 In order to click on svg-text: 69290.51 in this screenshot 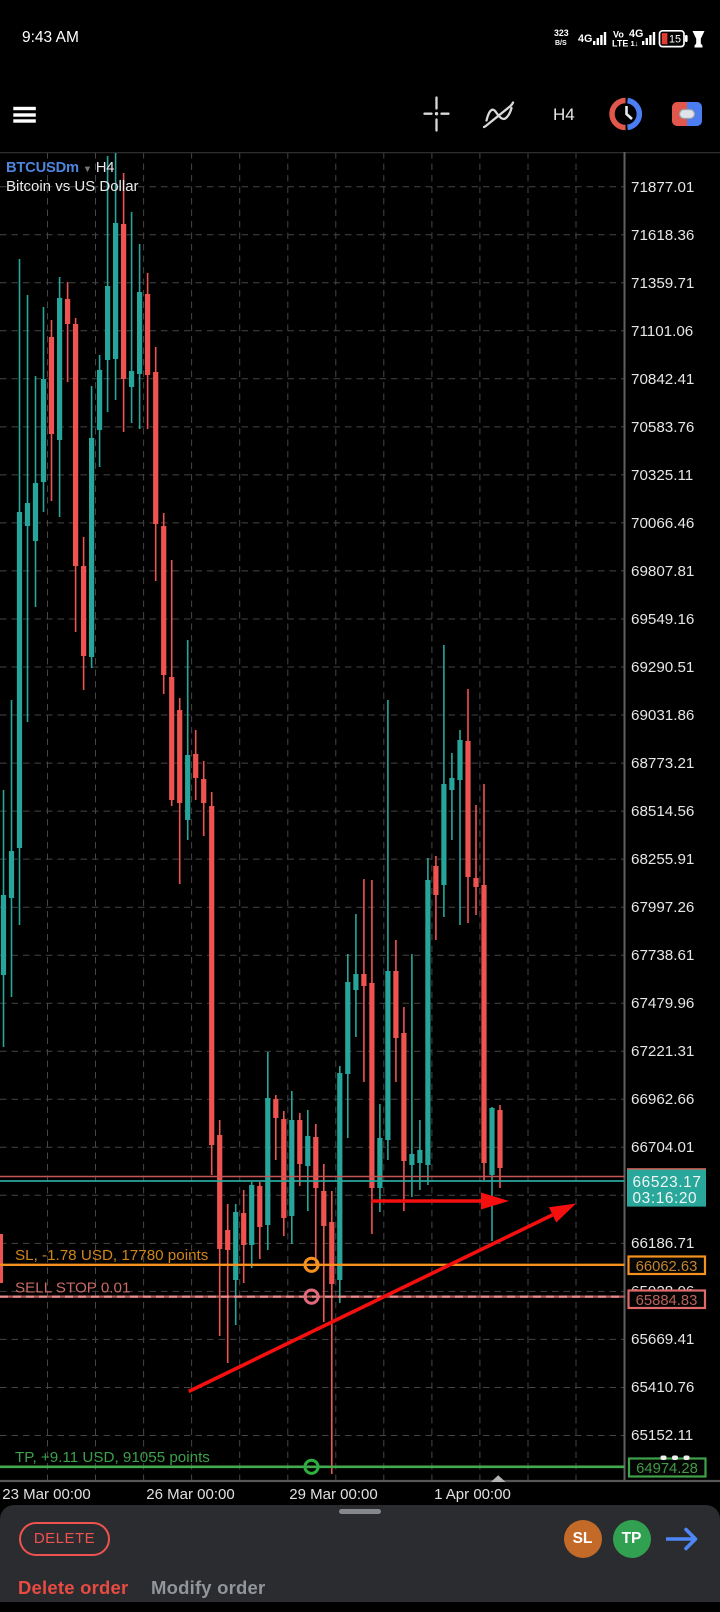, I will do `click(662, 667)`.